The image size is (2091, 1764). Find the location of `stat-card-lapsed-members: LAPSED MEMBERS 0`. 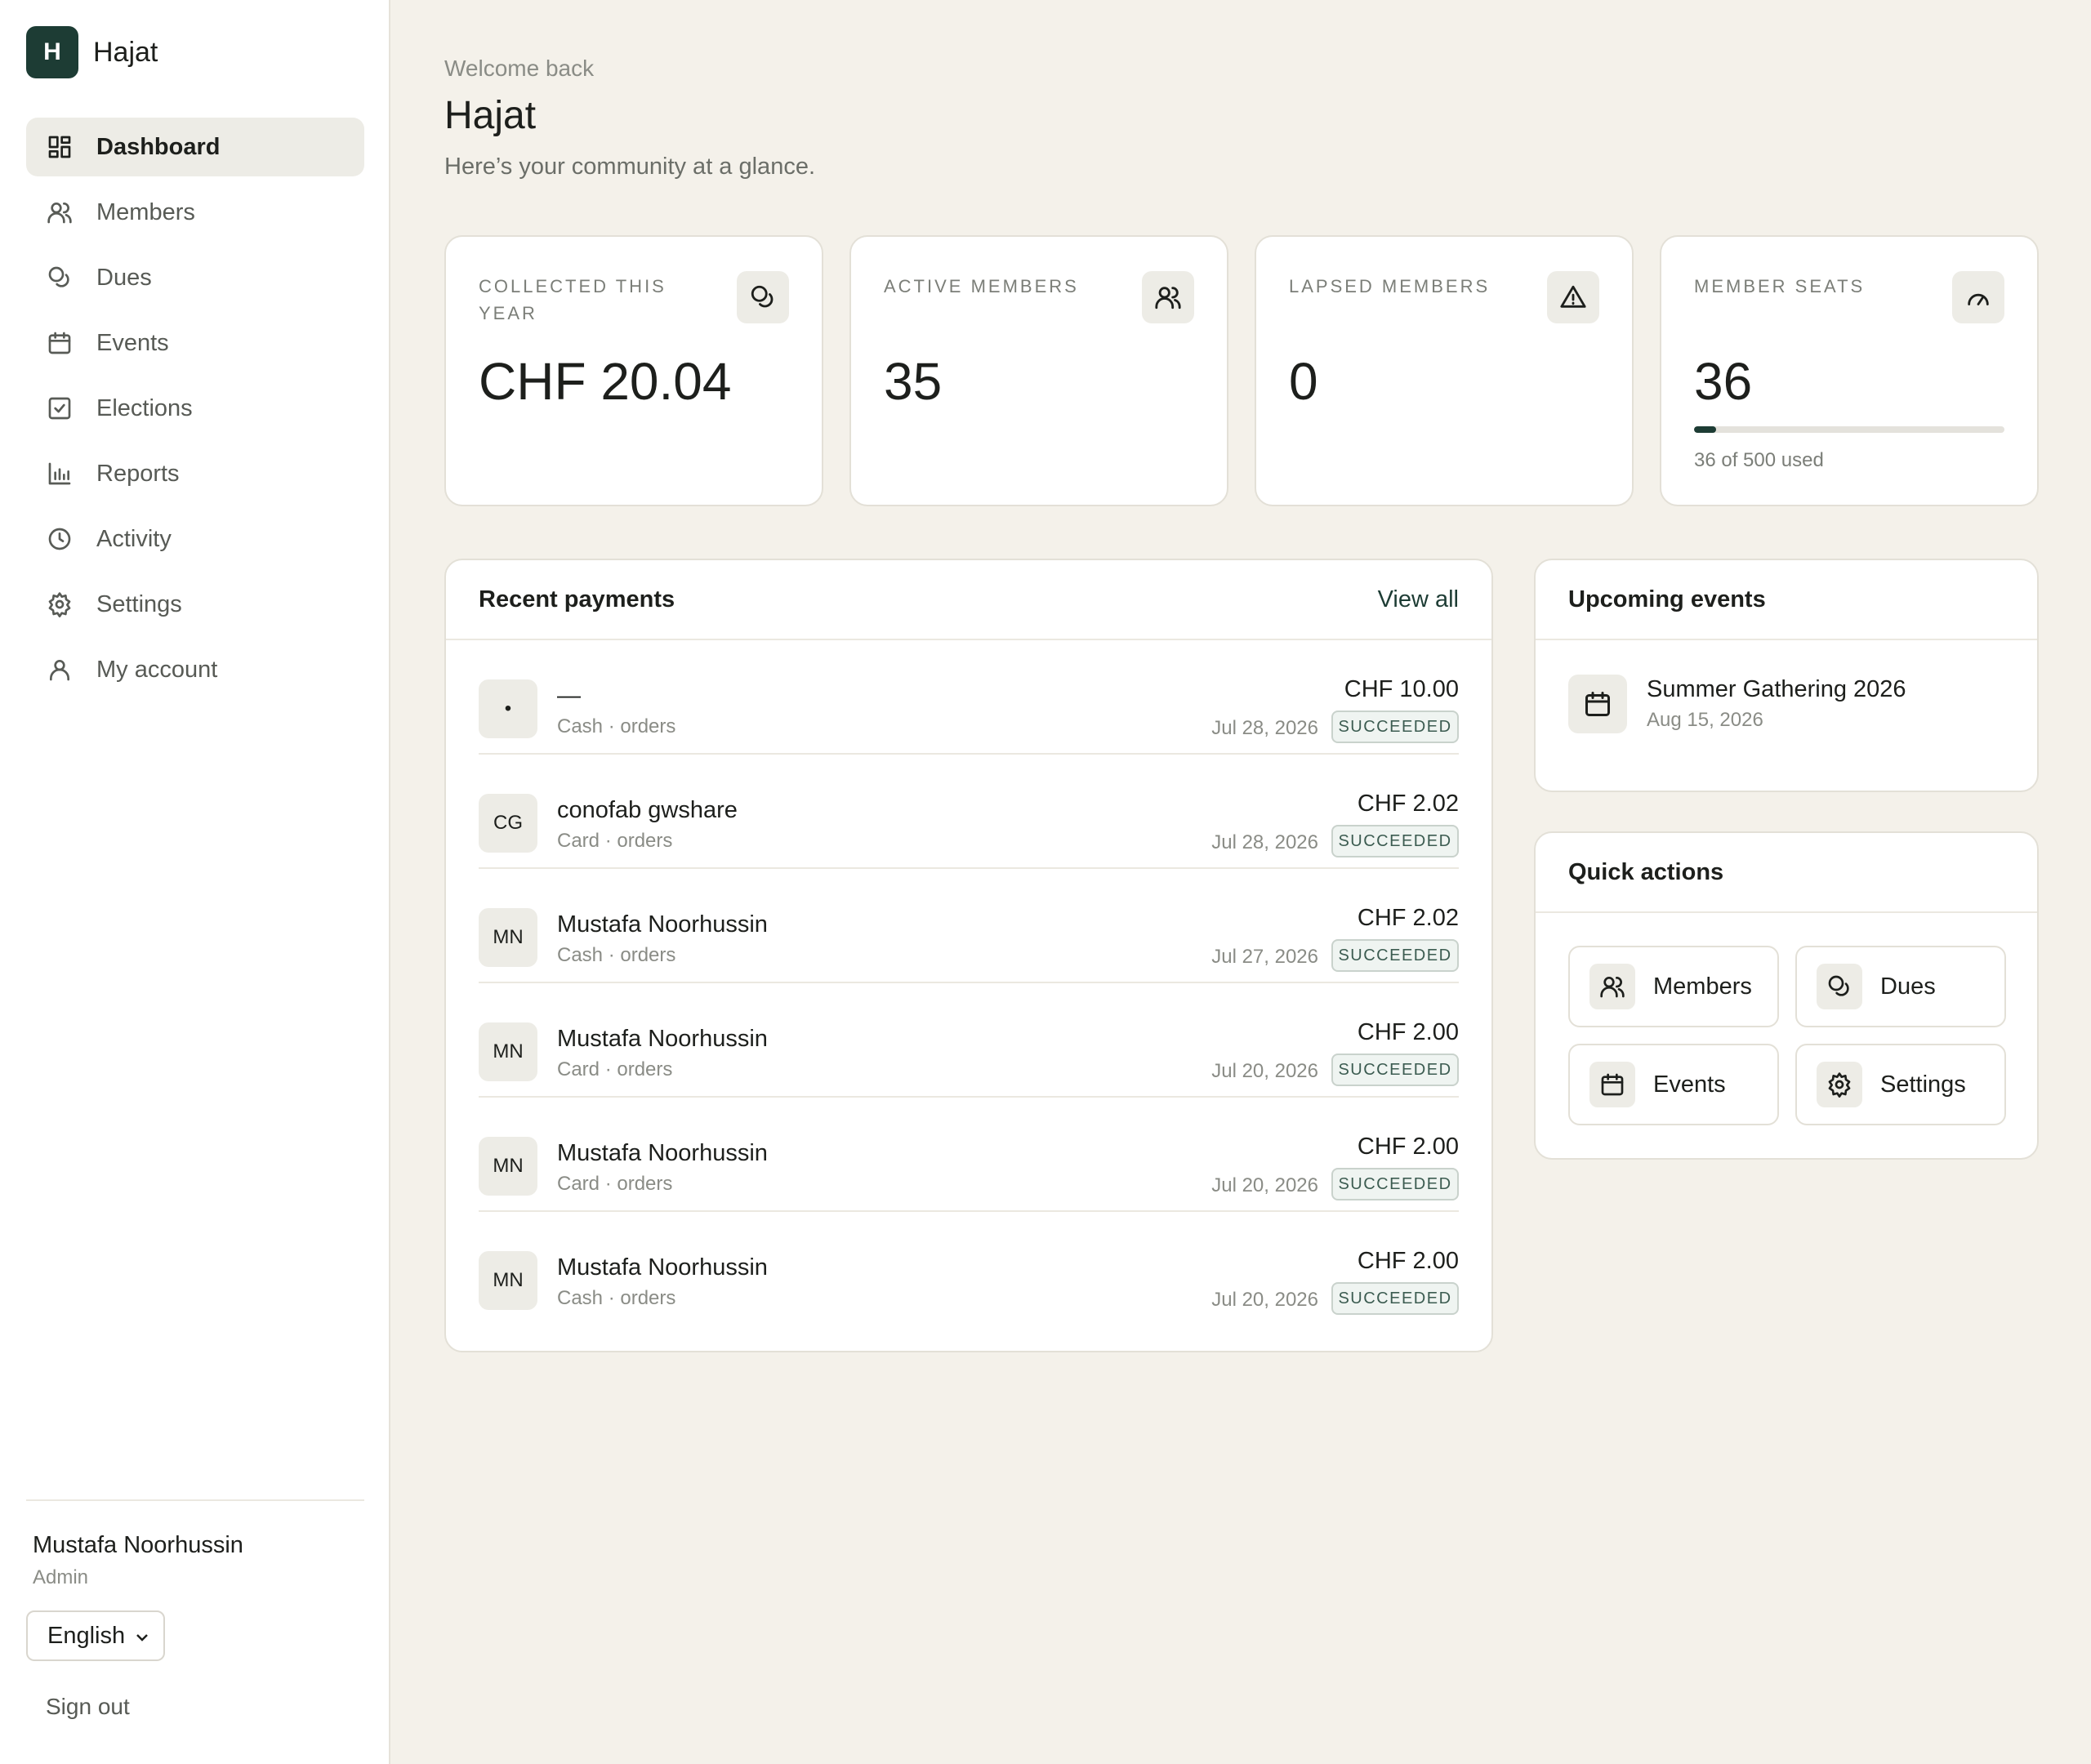

stat-card-lapsed-members: LAPSED MEMBERS 0 is located at coordinates (1444, 370).